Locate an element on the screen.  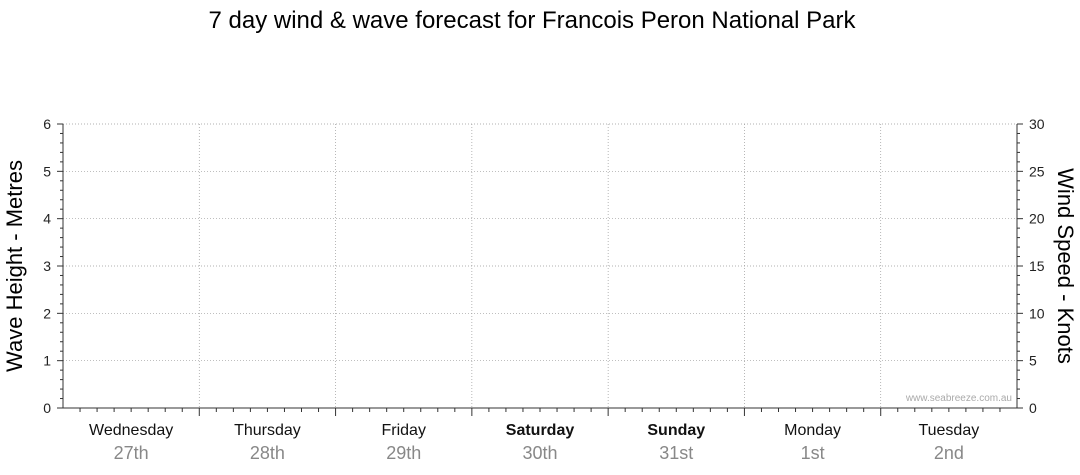
right-axis-ticks: 0 5 10 15 20 25 30 is located at coordinates (1031, 266).